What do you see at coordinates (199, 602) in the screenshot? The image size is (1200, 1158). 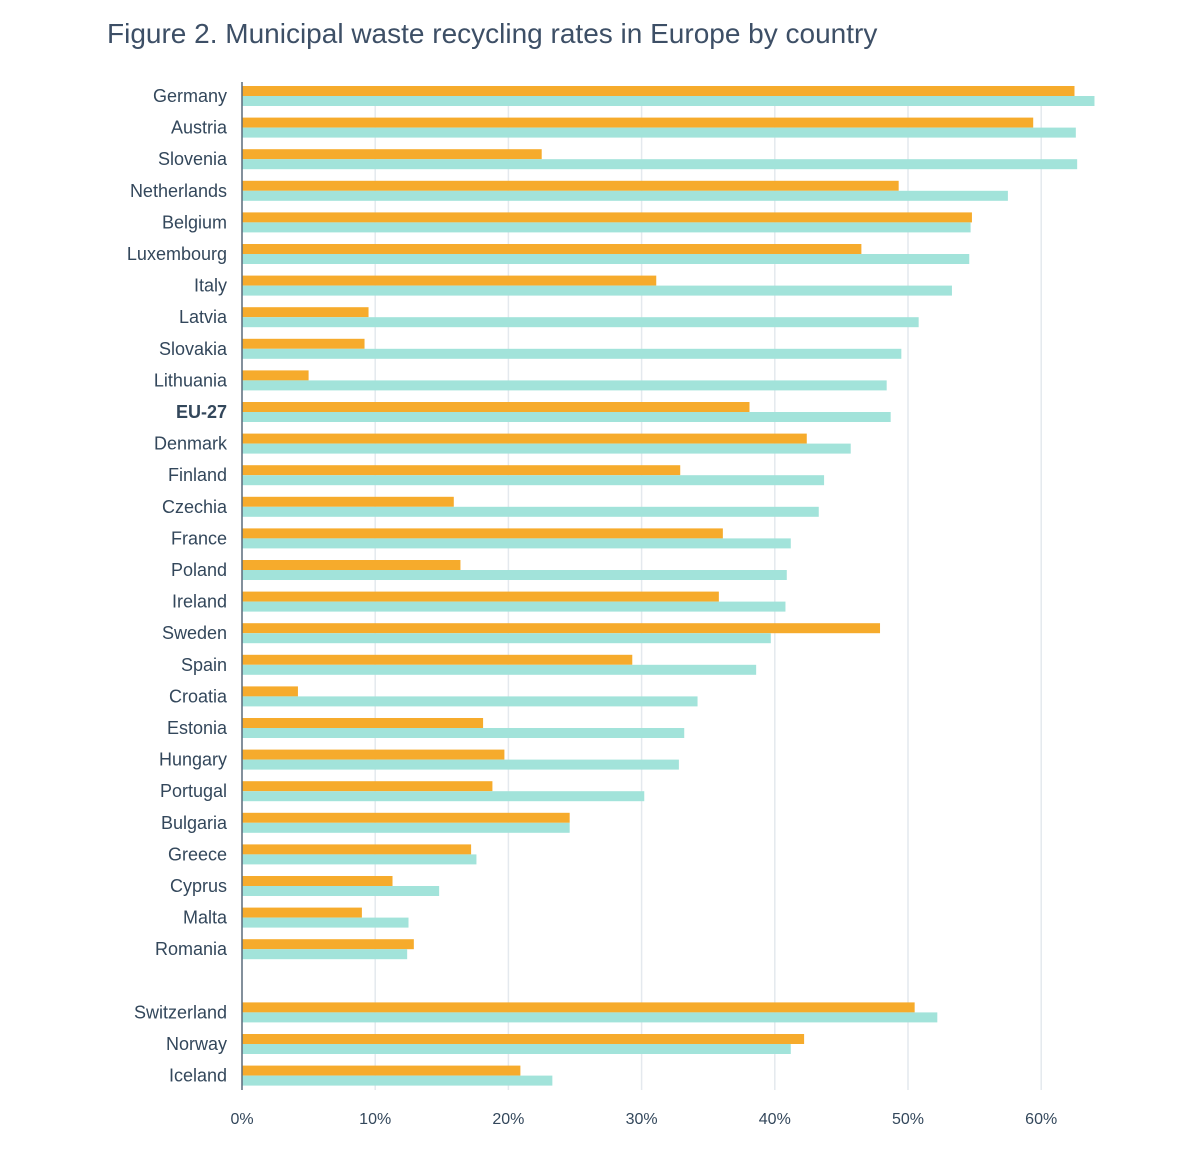 I see `category-label-ireland: Ireland` at bounding box center [199, 602].